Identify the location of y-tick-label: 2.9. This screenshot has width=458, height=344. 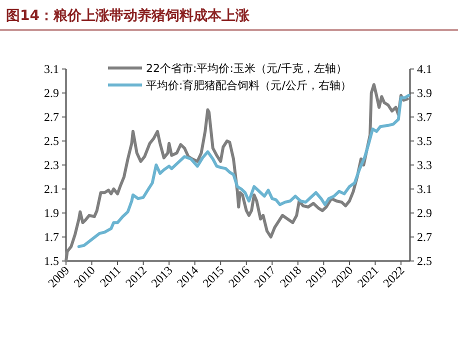
(51, 93).